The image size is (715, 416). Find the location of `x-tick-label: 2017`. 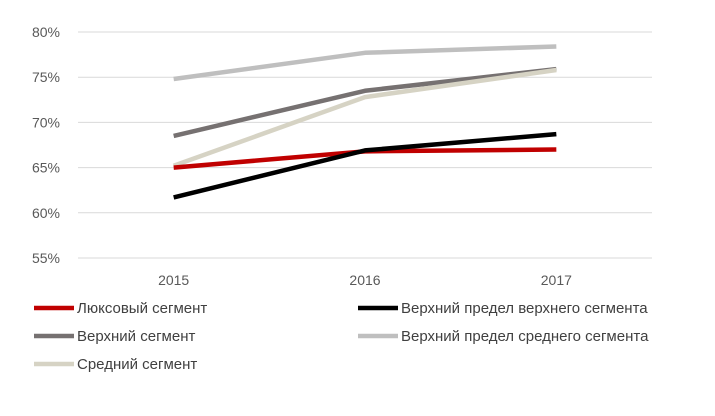

x-tick-label: 2017 is located at coordinates (556, 280).